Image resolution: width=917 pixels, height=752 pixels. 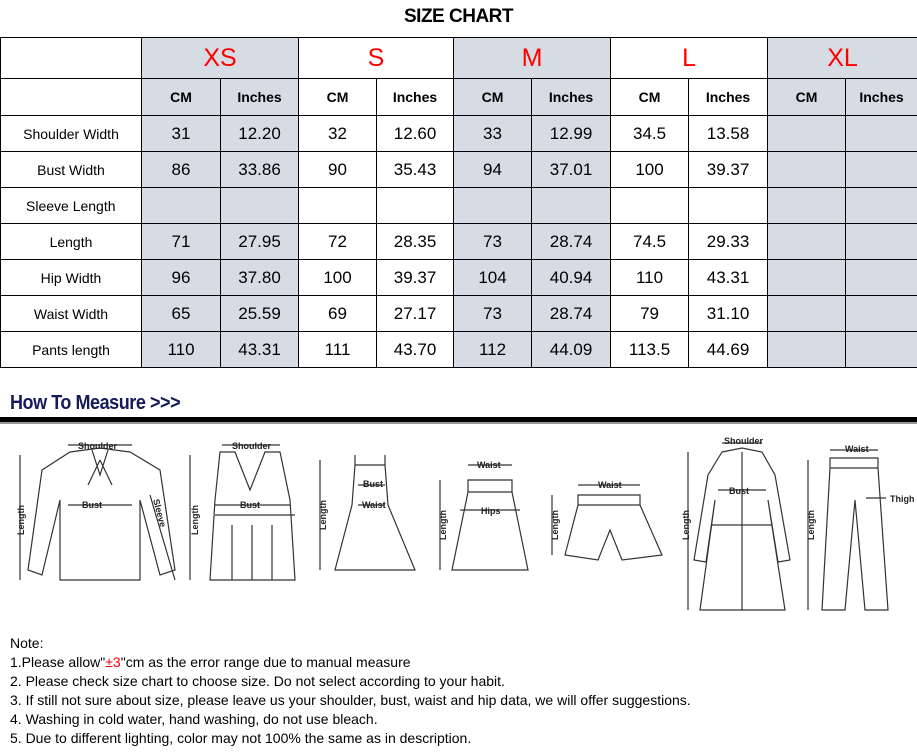 What do you see at coordinates (606, 520) in the screenshot?
I see `shorts-diagram: Waist Length` at bounding box center [606, 520].